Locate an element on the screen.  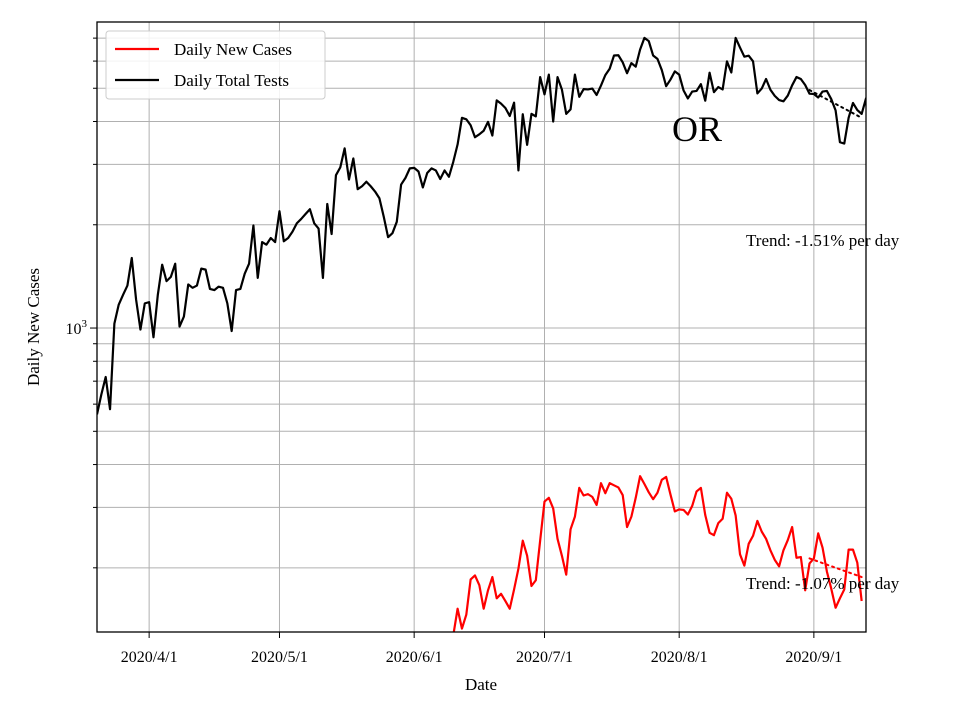
x-tick-label: 2020/4/1 is located at coordinates (149, 657).